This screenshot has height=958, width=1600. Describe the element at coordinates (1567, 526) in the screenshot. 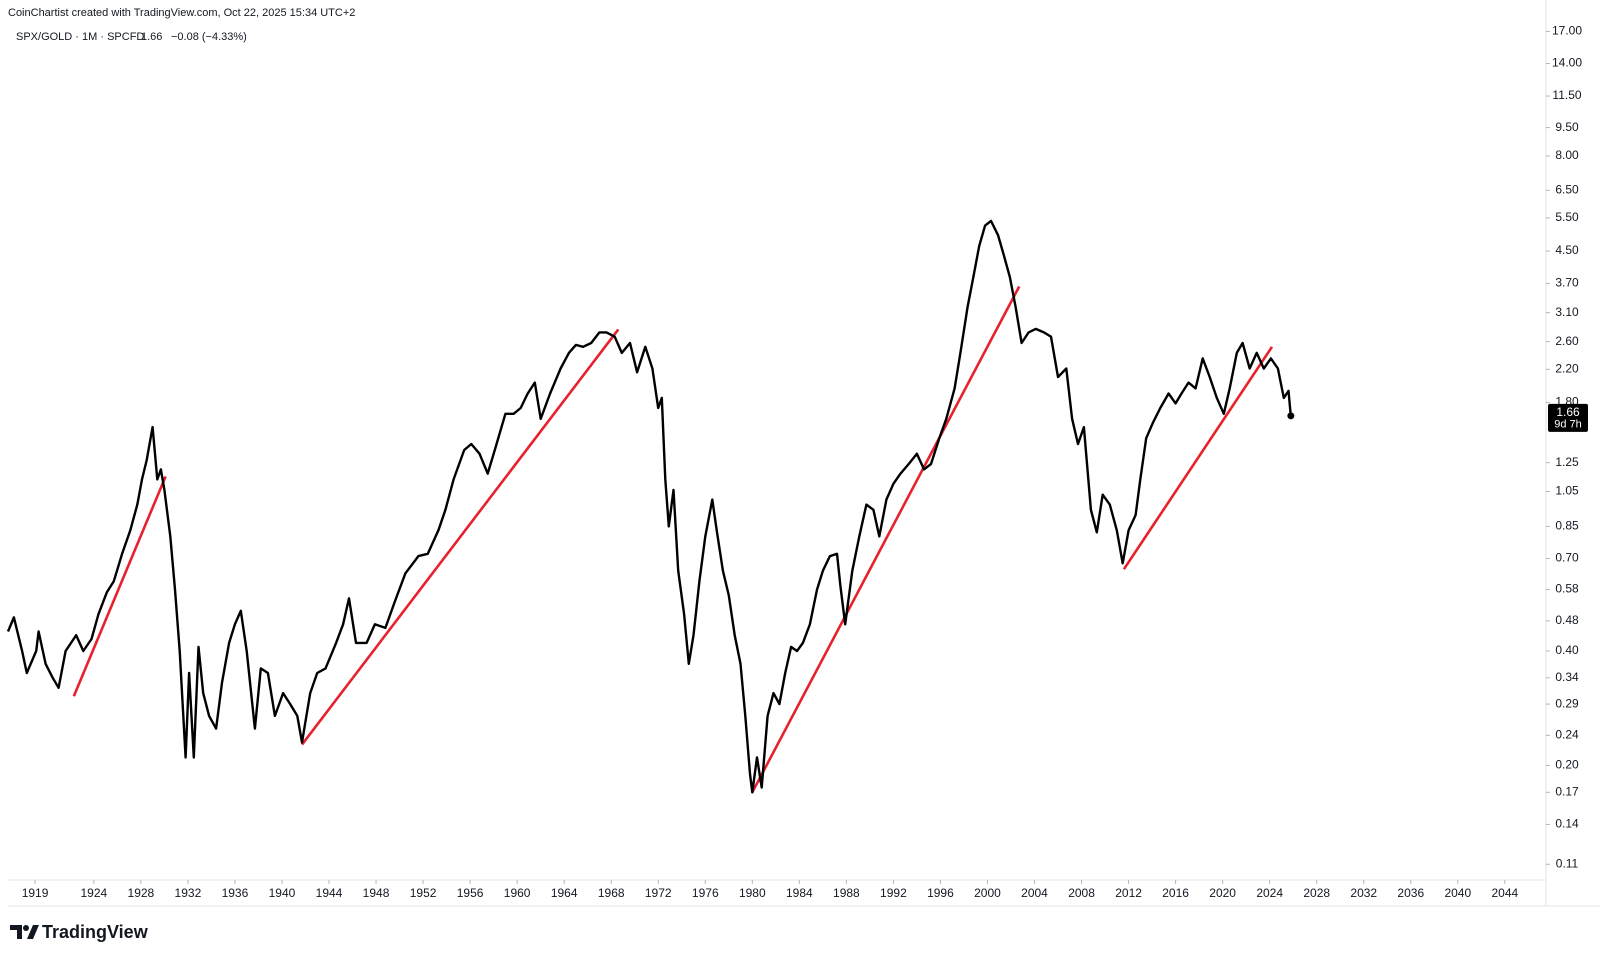

I see `y-tick-label: 0.85` at that location.